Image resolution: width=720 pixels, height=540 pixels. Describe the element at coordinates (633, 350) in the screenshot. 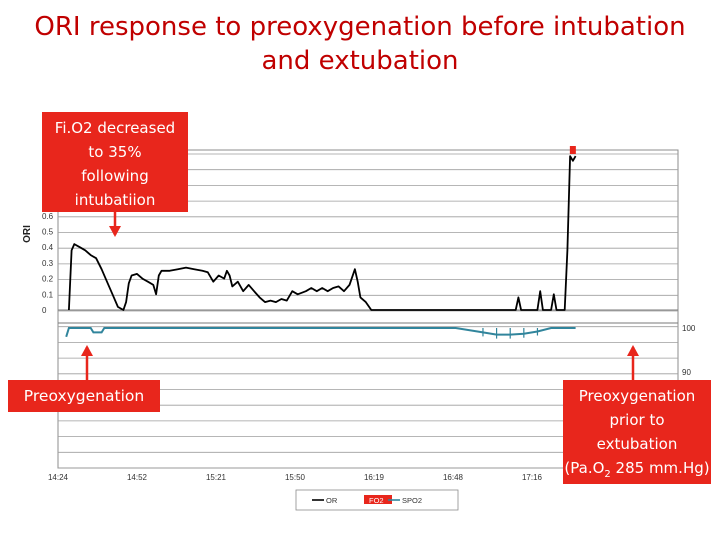

I see `extubation-arrow-head` at that location.